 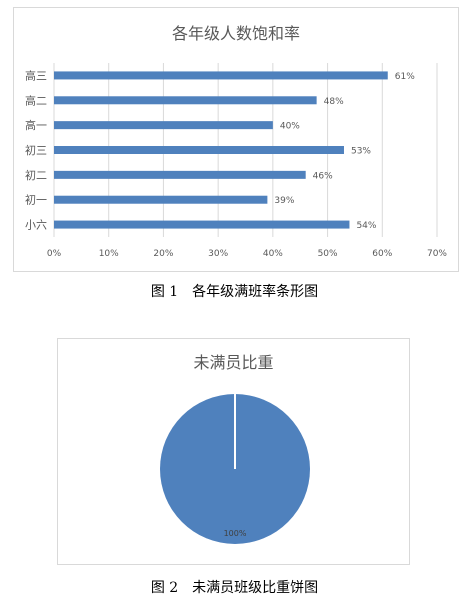 I want to click on bar-data-label: 40%, so click(x=290, y=127).